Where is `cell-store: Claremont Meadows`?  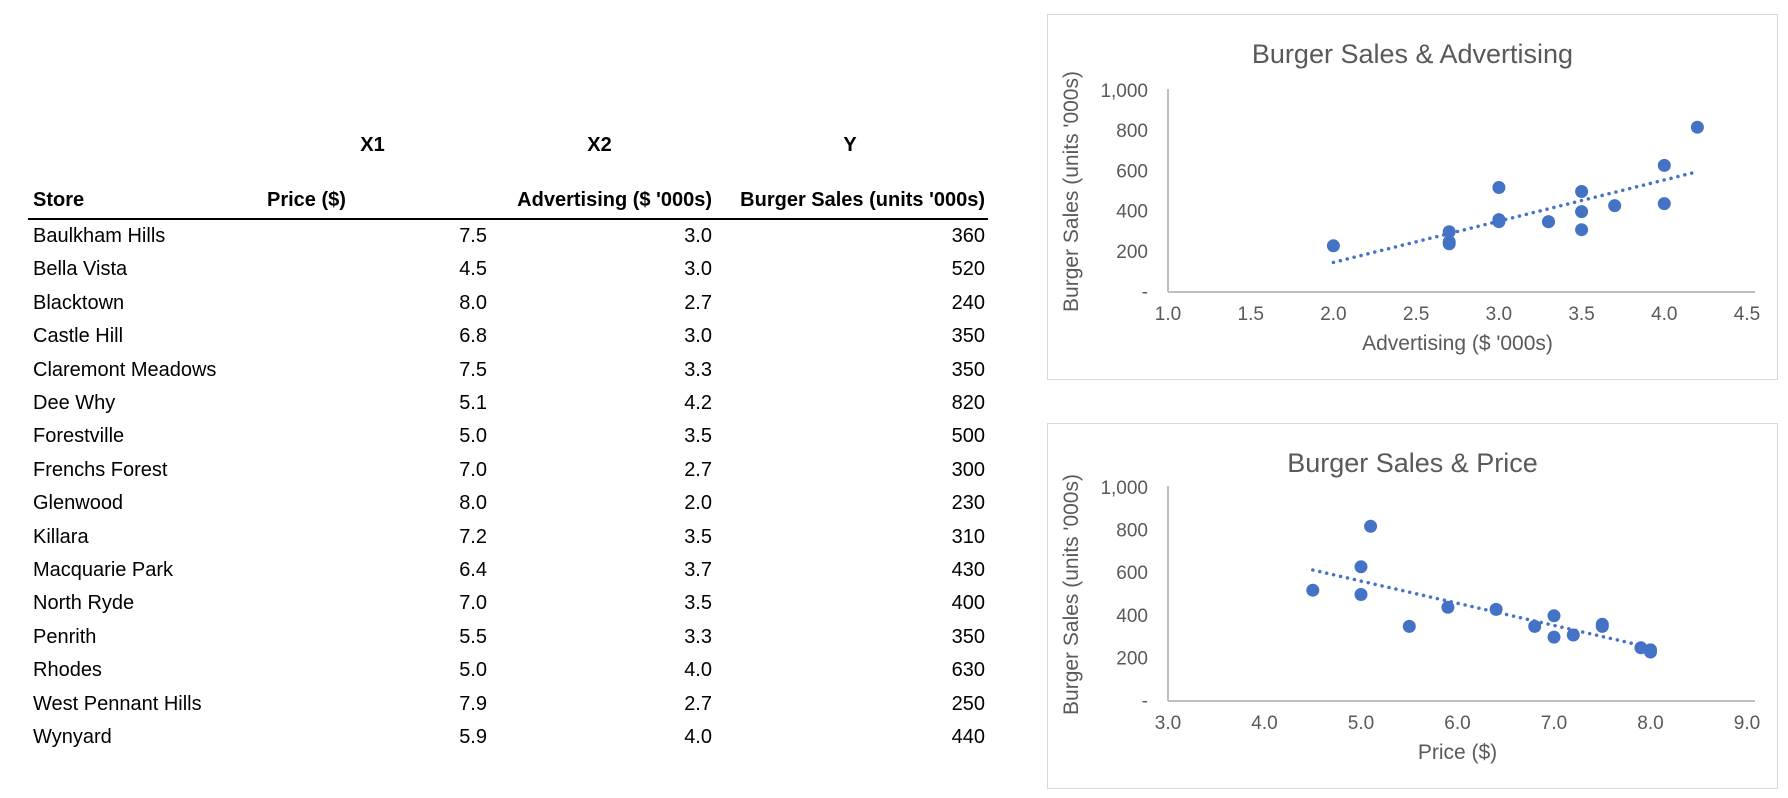
cell-store: Claremont Meadows is located at coordinates (125, 369).